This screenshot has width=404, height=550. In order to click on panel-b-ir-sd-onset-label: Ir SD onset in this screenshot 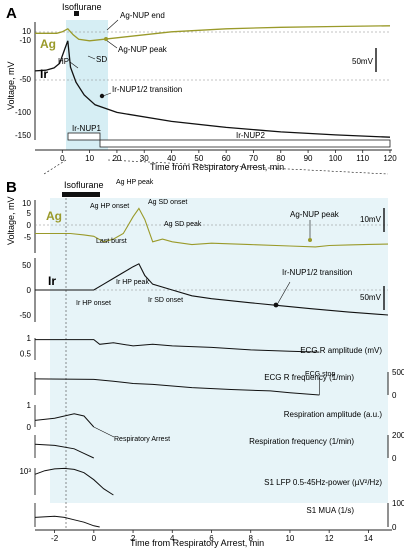, I will do `click(165, 300)`.